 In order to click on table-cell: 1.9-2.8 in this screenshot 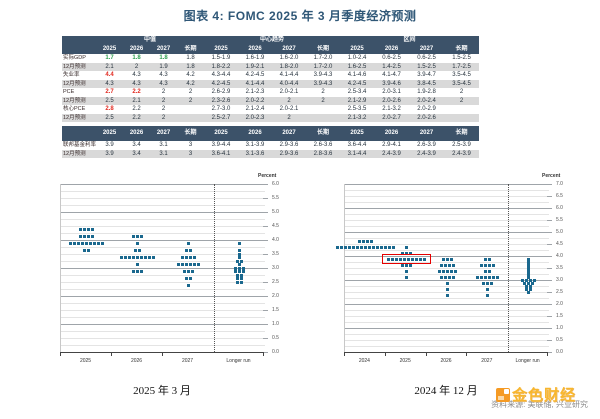, I will do `click(426, 92)`.